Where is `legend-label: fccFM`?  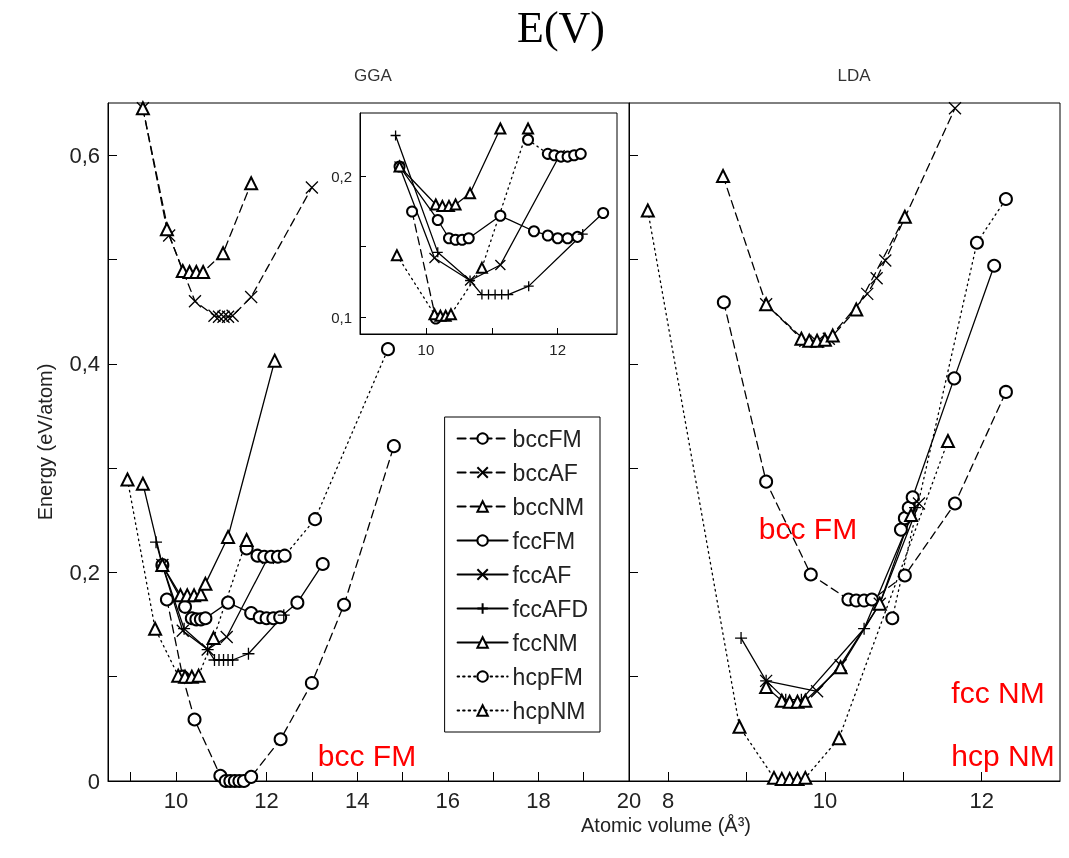 legend-label: fccFM is located at coordinates (544, 540).